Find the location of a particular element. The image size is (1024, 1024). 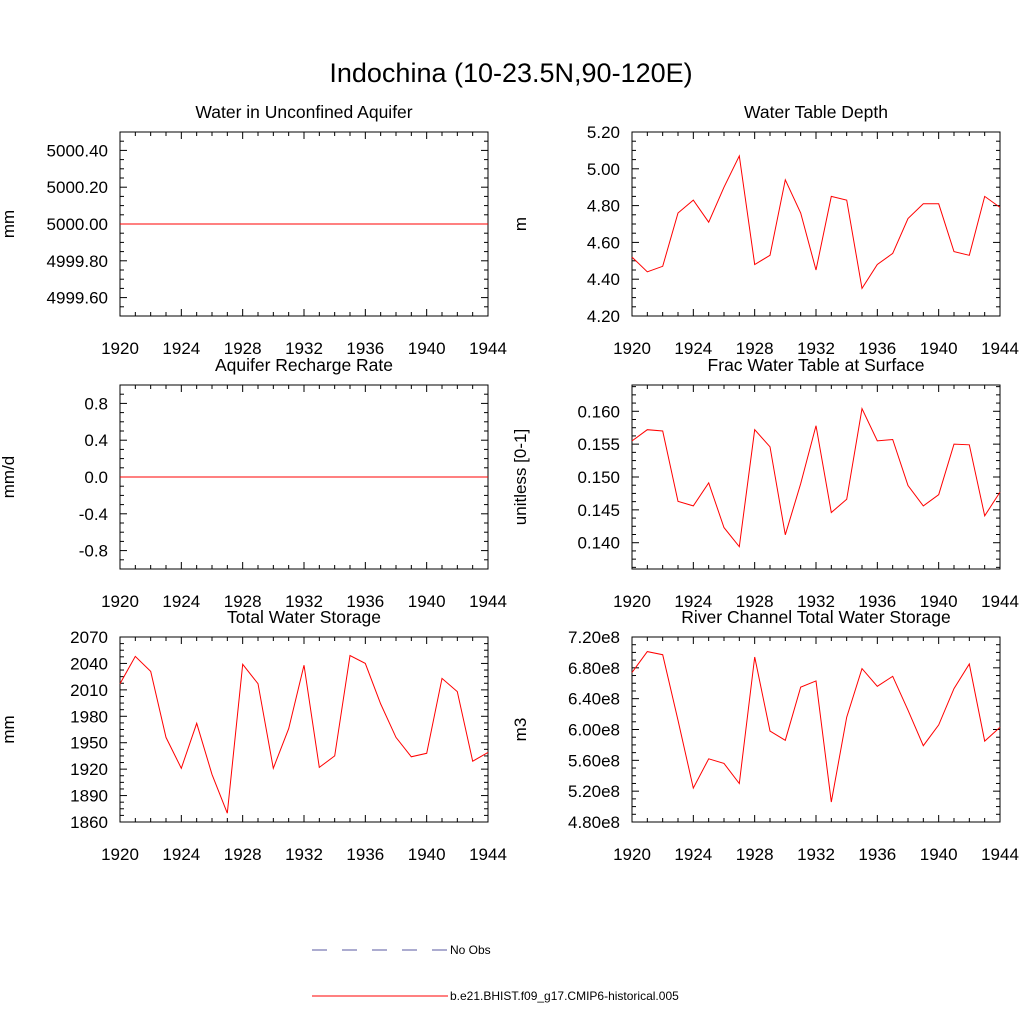

y-tick-label: 2070 is located at coordinates (89, 637).